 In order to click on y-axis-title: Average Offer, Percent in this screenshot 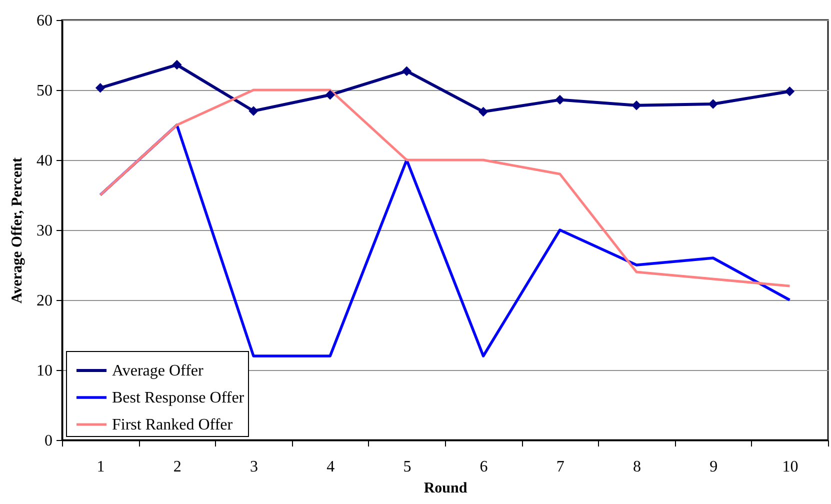, I will do `click(18, 231)`.